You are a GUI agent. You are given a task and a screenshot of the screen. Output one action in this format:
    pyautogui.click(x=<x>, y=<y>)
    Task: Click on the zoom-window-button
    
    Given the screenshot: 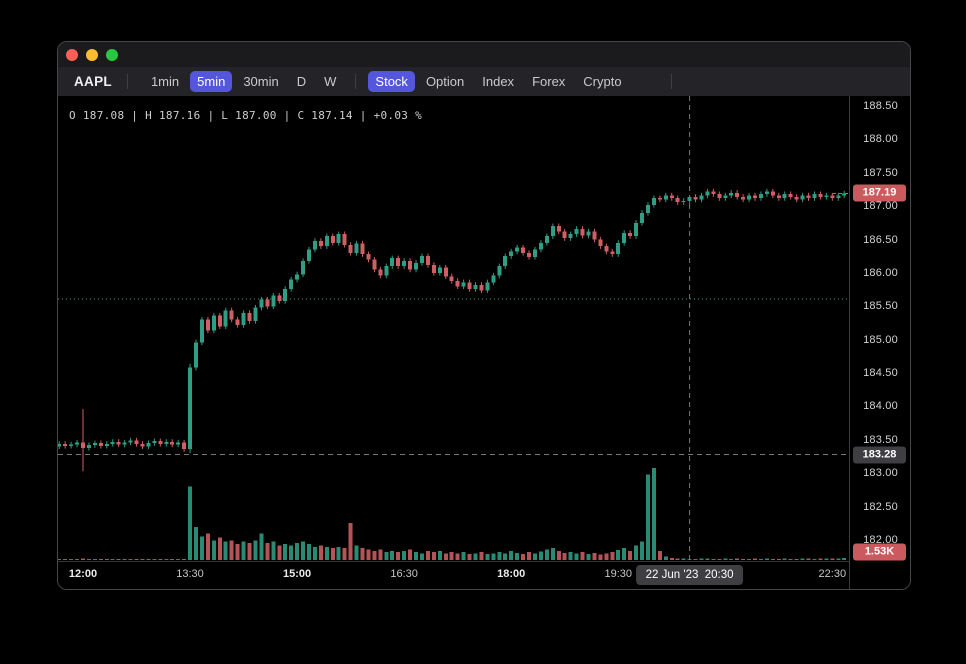 What is the action you would take?
    pyautogui.click(x=112, y=55)
    